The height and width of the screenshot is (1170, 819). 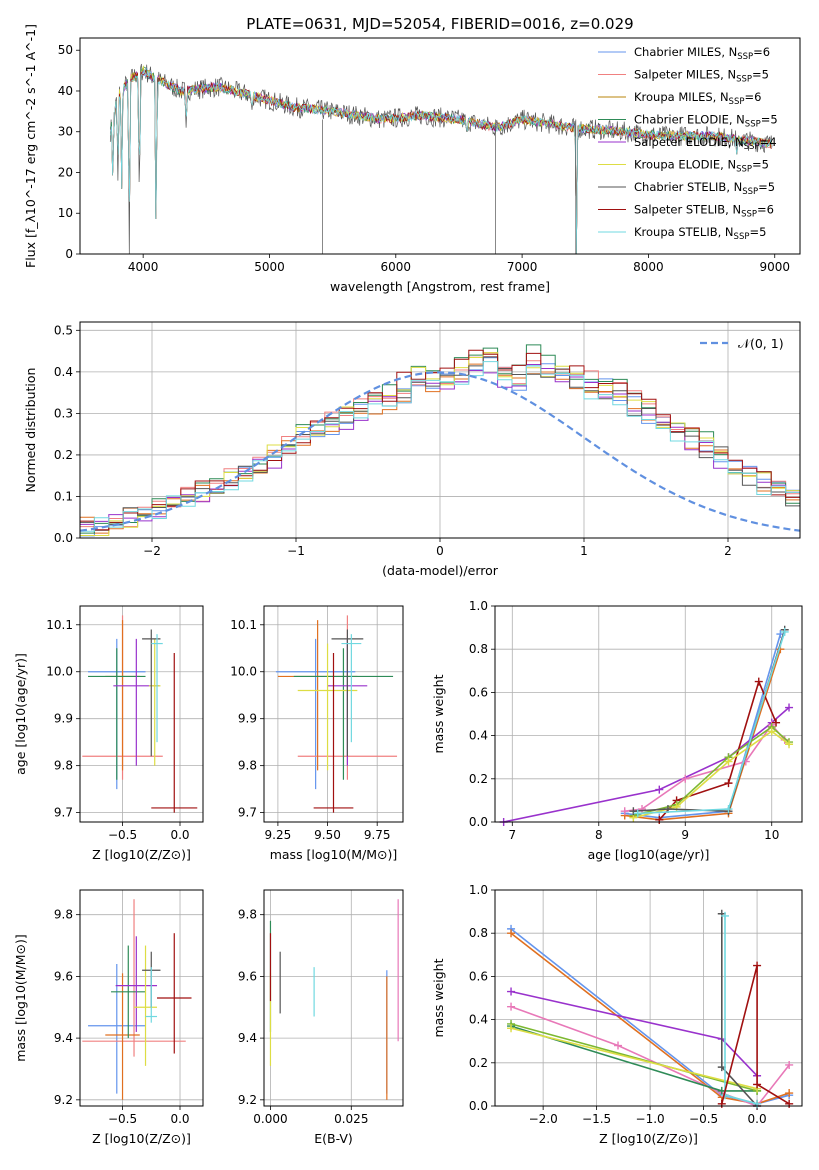 What do you see at coordinates (65, 213) in the screenshot?
I see `y-tick-label: 10` at bounding box center [65, 213].